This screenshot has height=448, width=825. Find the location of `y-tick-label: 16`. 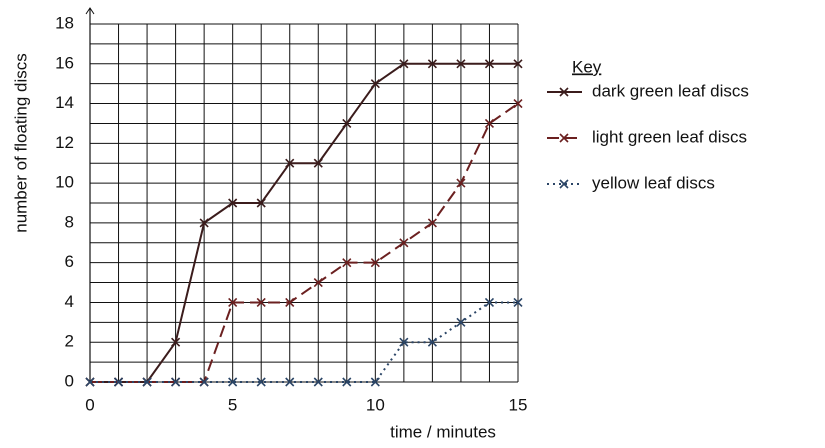

y-tick-label: 16 is located at coordinates (64, 62).